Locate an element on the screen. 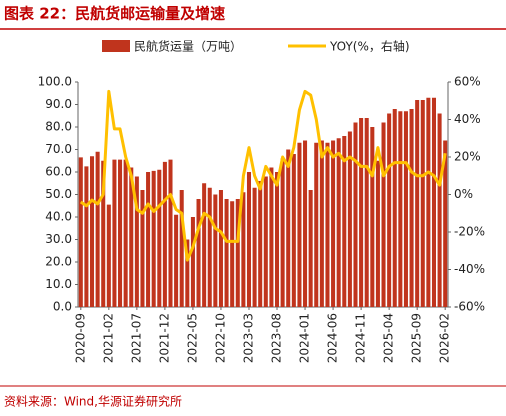 This screenshot has width=506, height=416. x-tick-label: 2020-09 is located at coordinates (80, 338).